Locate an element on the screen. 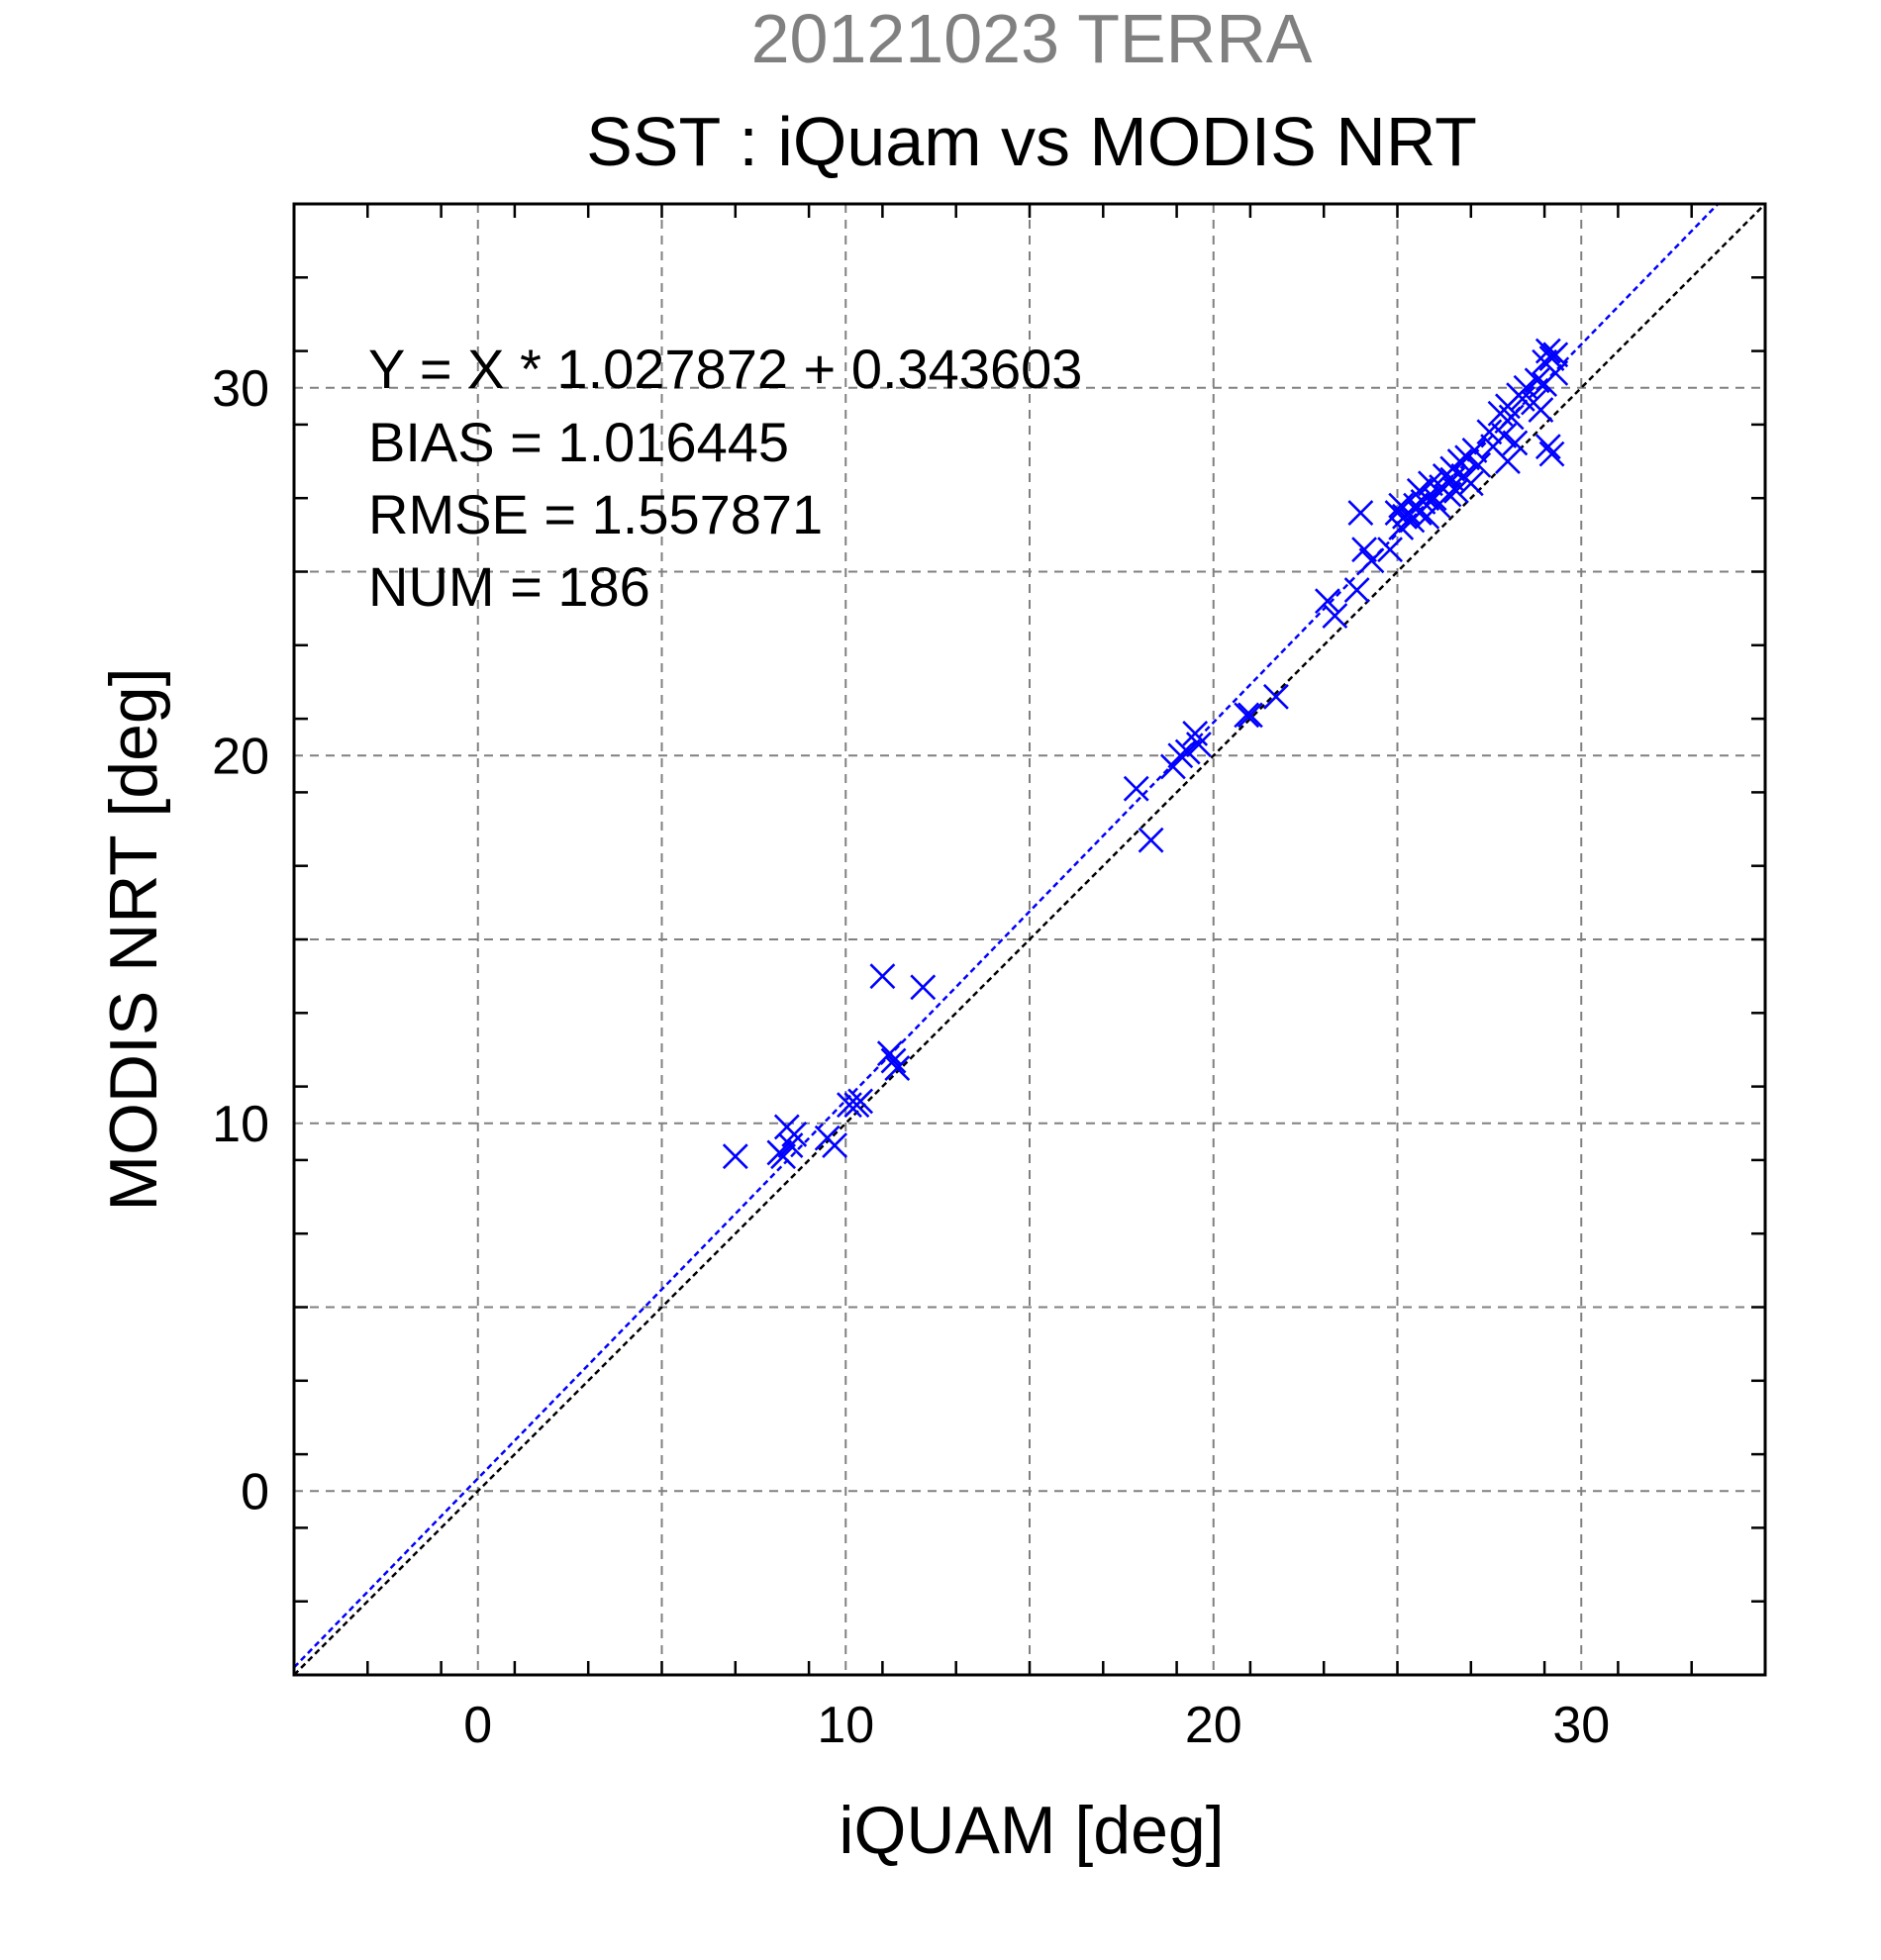 The width and height of the screenshot is (1881, 1960). stat-line-bias: BIAS = 1.016445 is located at coordinates (579, 442).